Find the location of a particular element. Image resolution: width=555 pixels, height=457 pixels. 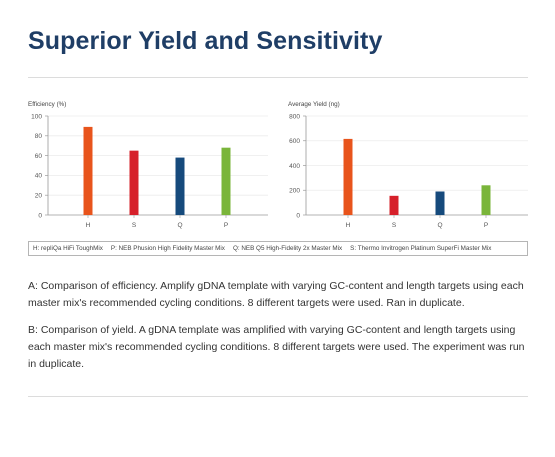

y-axis-title: Average Yield (ng) is located at coordinates (314, 104).